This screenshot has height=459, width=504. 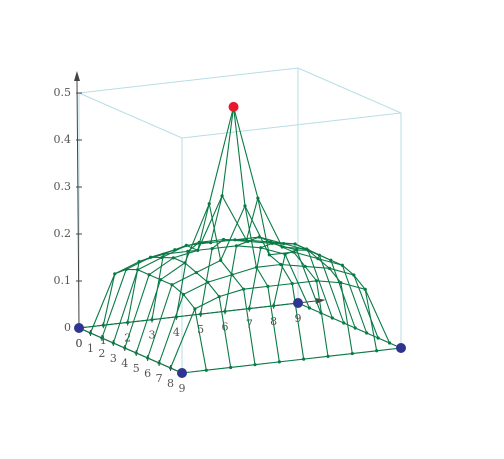 I want to click on x-tick-label: 0, so click(x=79, y=343).